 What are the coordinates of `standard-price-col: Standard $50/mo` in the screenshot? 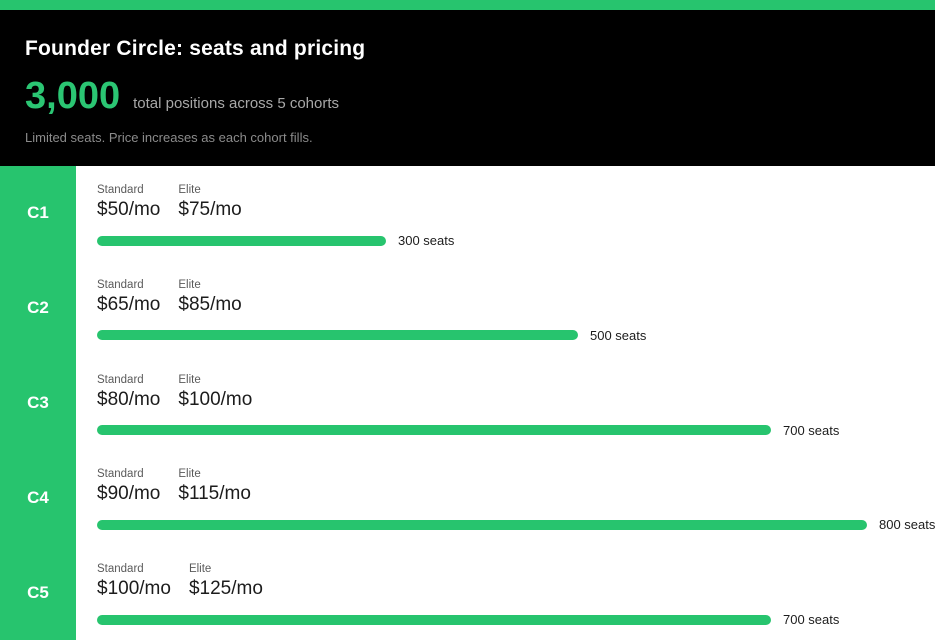 It's located at (128, 202).